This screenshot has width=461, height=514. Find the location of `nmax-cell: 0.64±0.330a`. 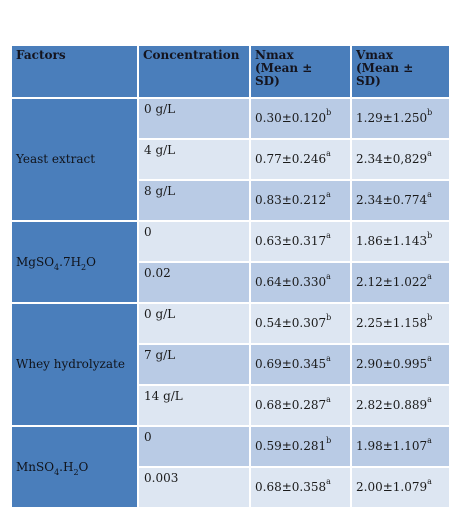

nmax-cell: 0.64±0.330a is located at coordinates (300, 282).